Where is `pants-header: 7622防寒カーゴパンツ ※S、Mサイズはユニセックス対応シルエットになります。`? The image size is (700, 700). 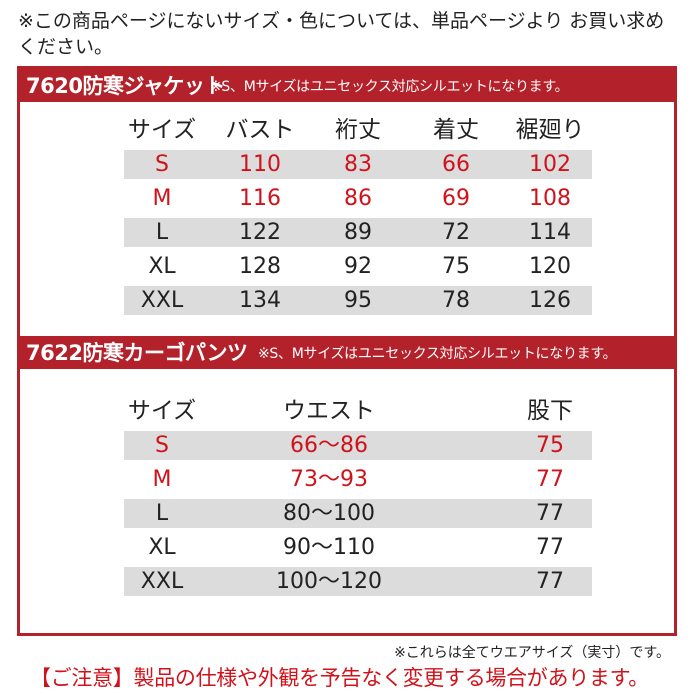
pants-header: 7622防寒カーゴパンツ ※S、Mサイズはユニセックス対応シルエットになります。 is located at coordinates (347, 352).